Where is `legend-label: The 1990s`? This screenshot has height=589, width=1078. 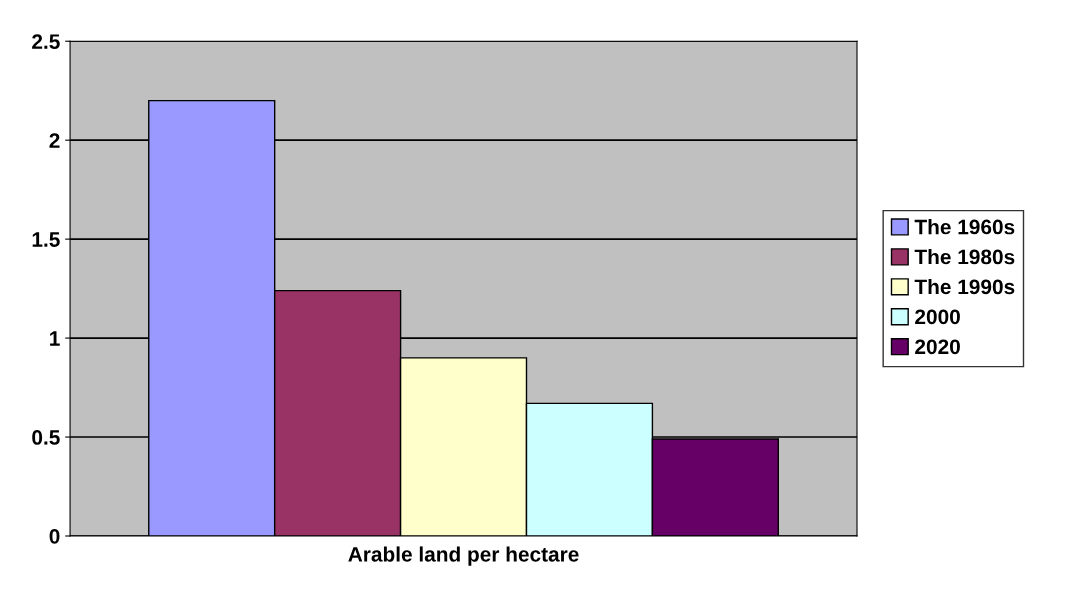
legend-label: The 1990s is located at coordinates (964, 286).